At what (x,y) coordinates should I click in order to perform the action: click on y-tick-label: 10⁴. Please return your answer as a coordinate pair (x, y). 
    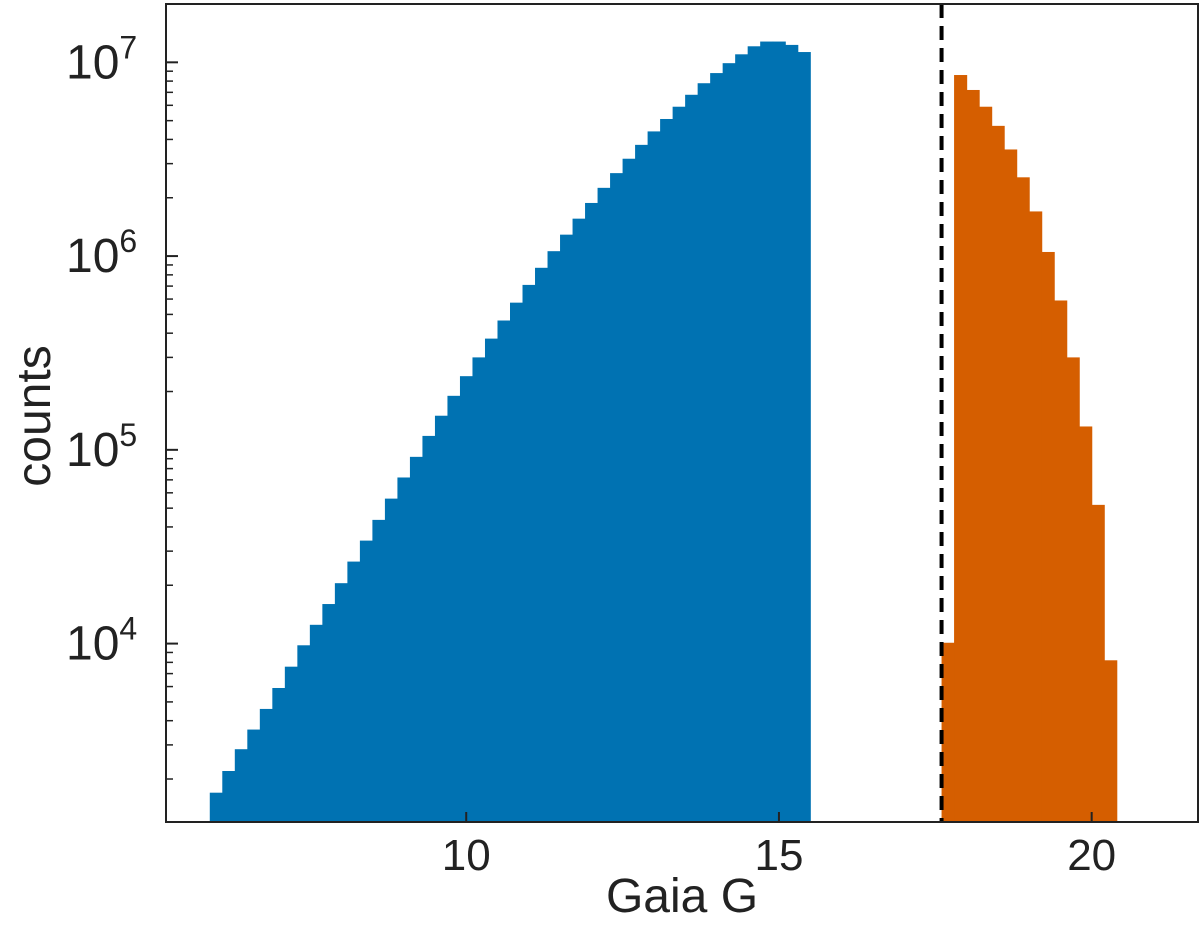
    Looking at the image, I should click on (101, 641).